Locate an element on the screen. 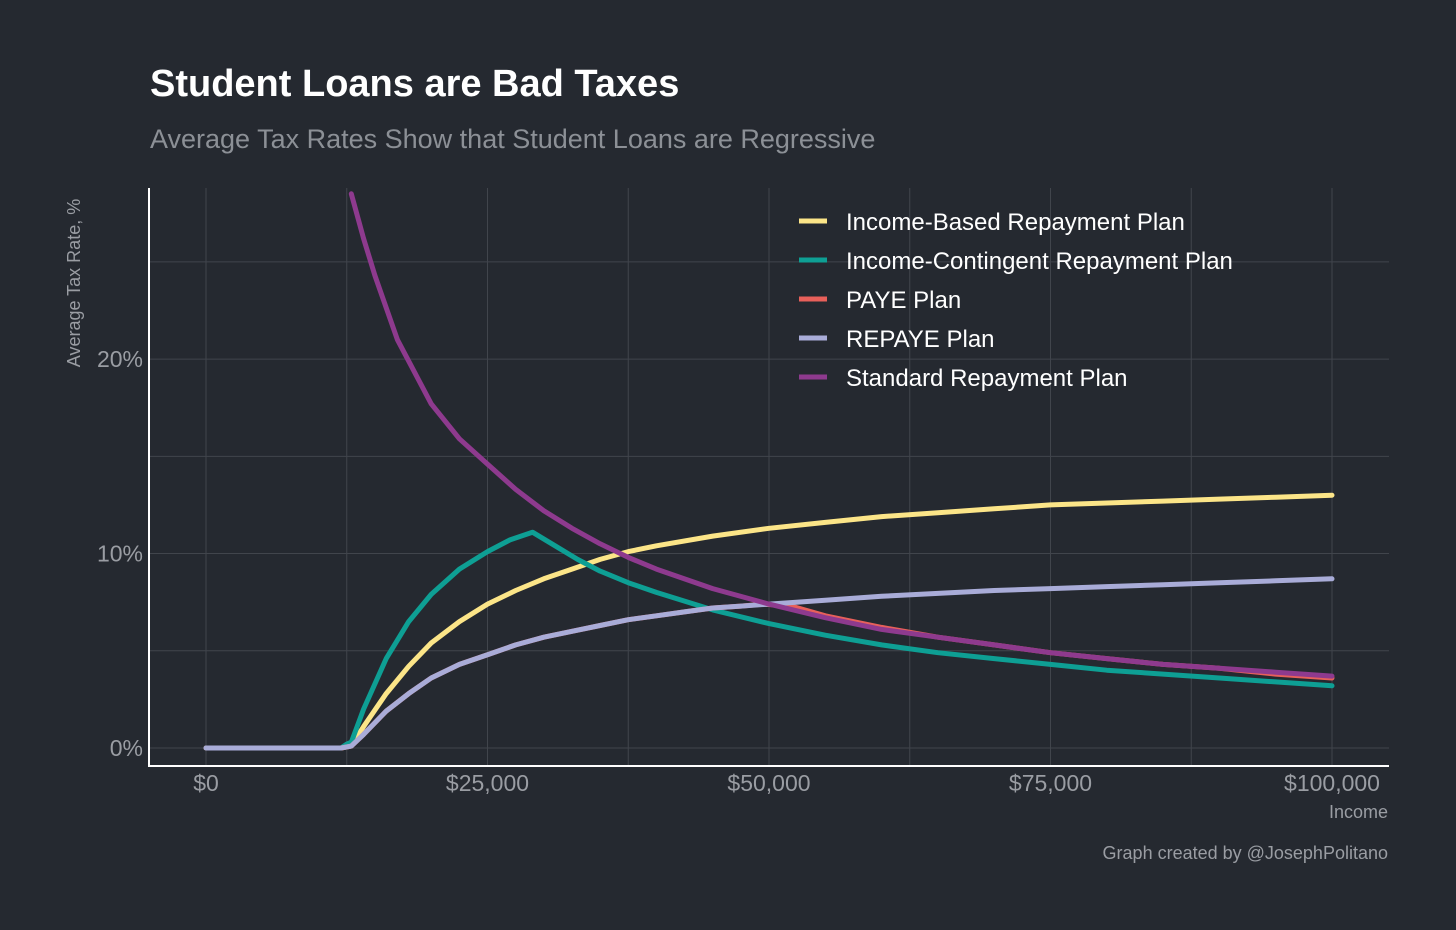 This screenshot has width=1456, height=930. x-tick-label: $100,000 is located at coordinates (1332, 783).